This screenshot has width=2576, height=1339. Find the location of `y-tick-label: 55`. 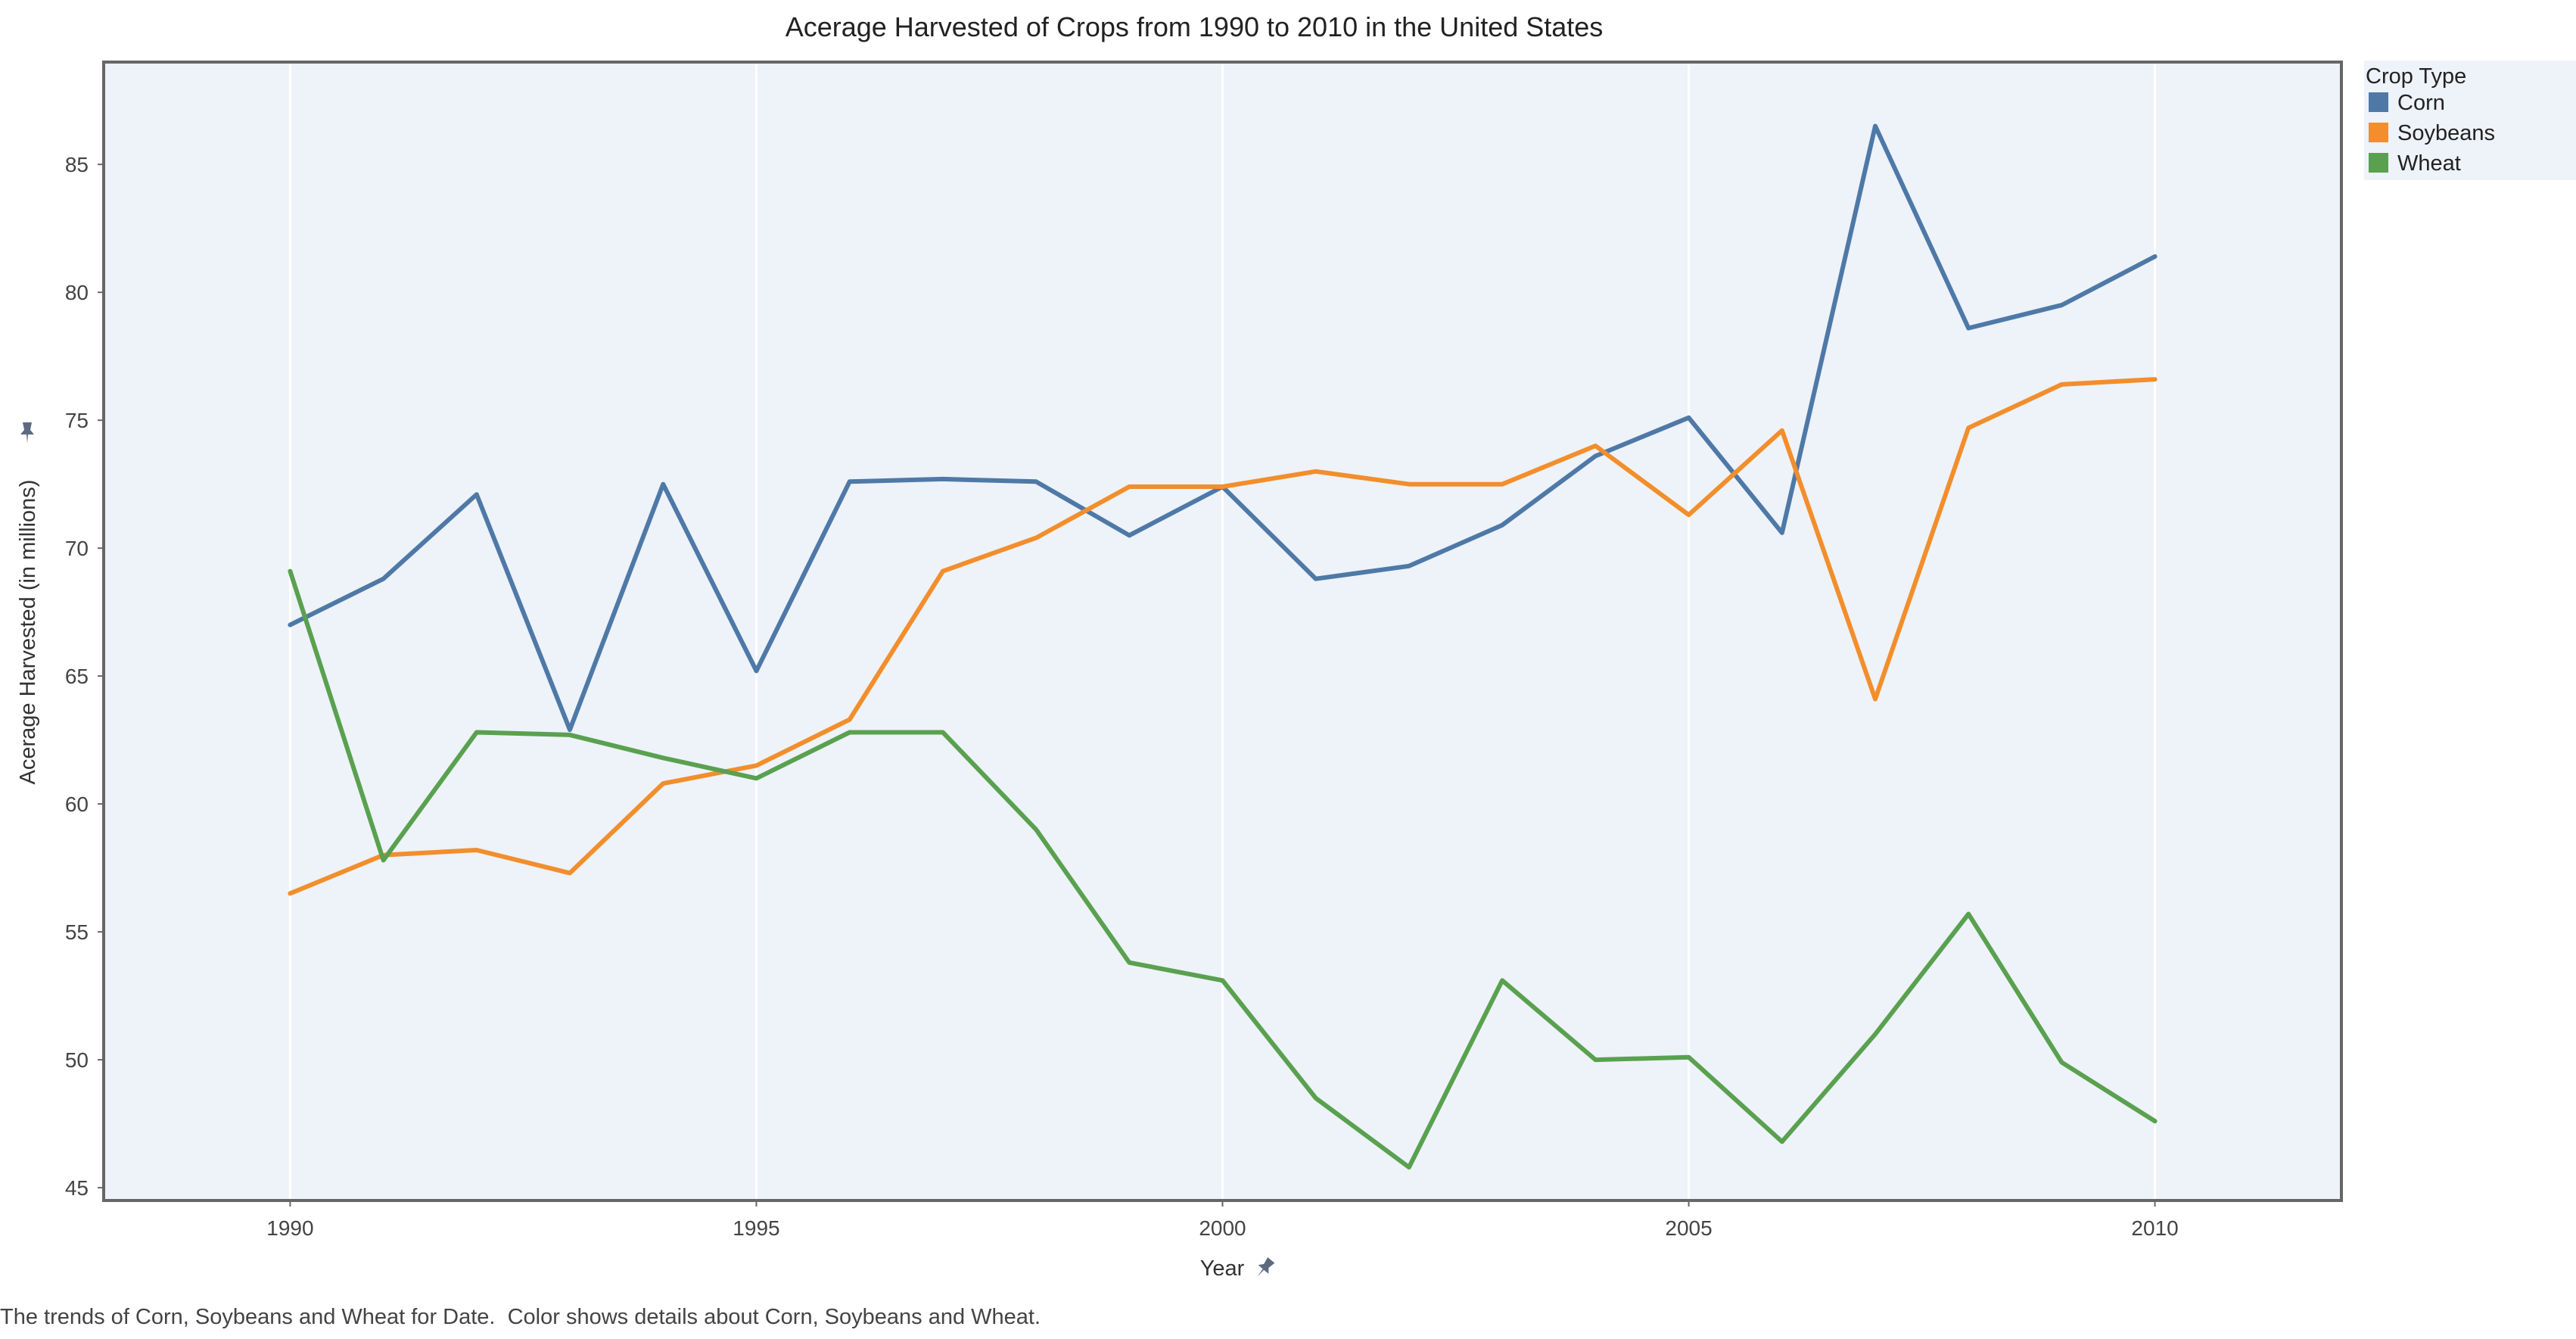

y-tick-label: 55 is located at coordinates (77, 932).